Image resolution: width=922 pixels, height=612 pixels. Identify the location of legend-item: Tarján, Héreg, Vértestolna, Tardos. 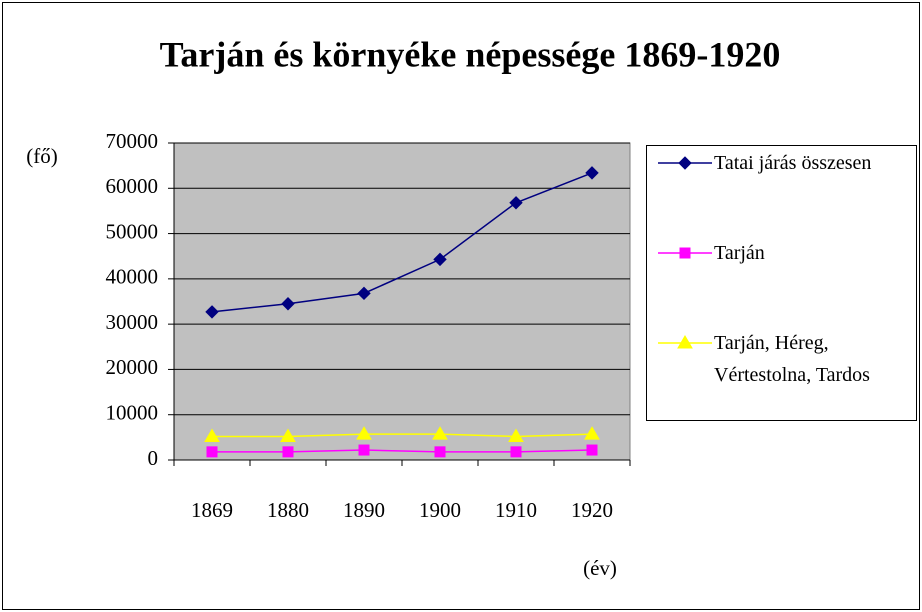
(792, 359).